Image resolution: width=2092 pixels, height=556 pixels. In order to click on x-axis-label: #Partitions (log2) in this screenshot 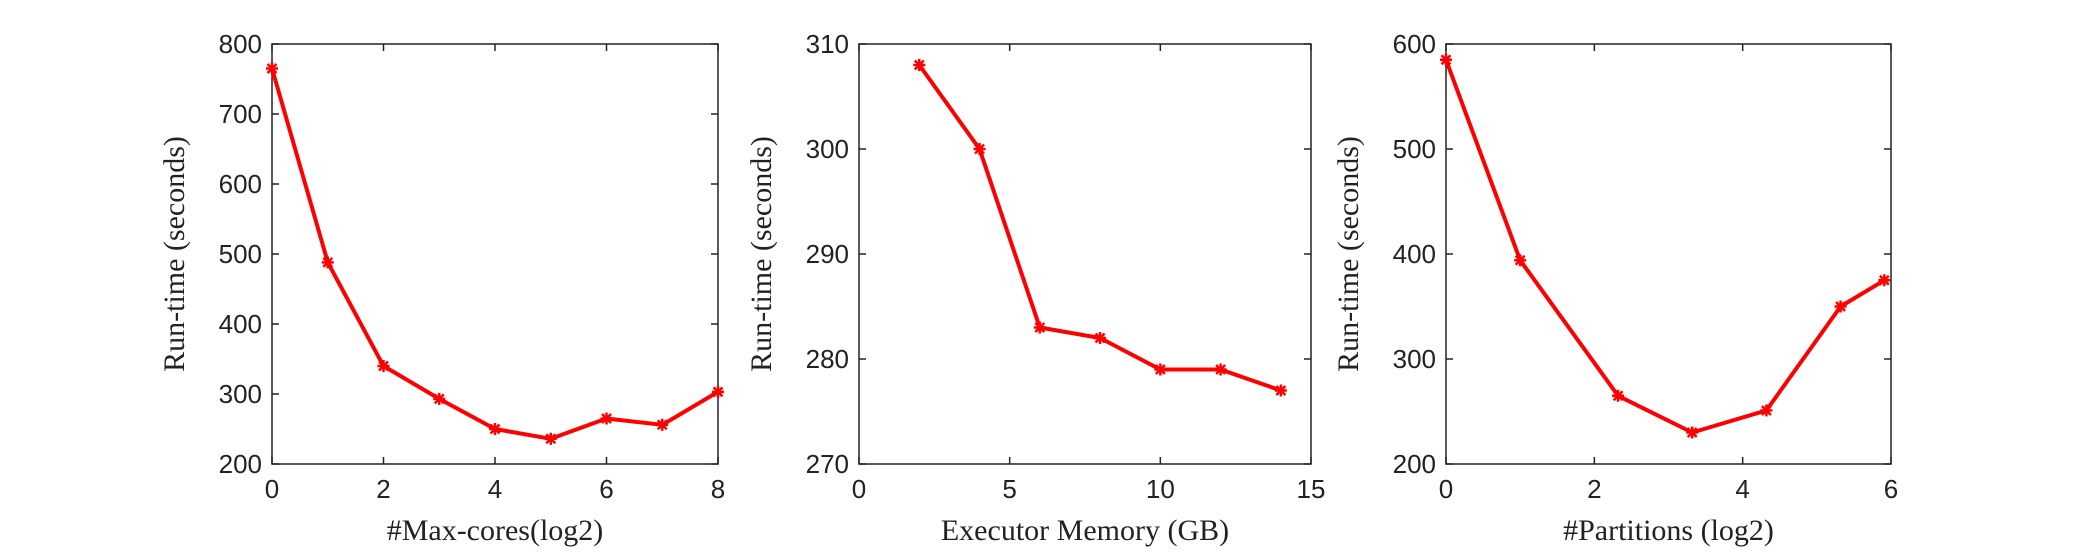, I will do `click(1668, 530)`.